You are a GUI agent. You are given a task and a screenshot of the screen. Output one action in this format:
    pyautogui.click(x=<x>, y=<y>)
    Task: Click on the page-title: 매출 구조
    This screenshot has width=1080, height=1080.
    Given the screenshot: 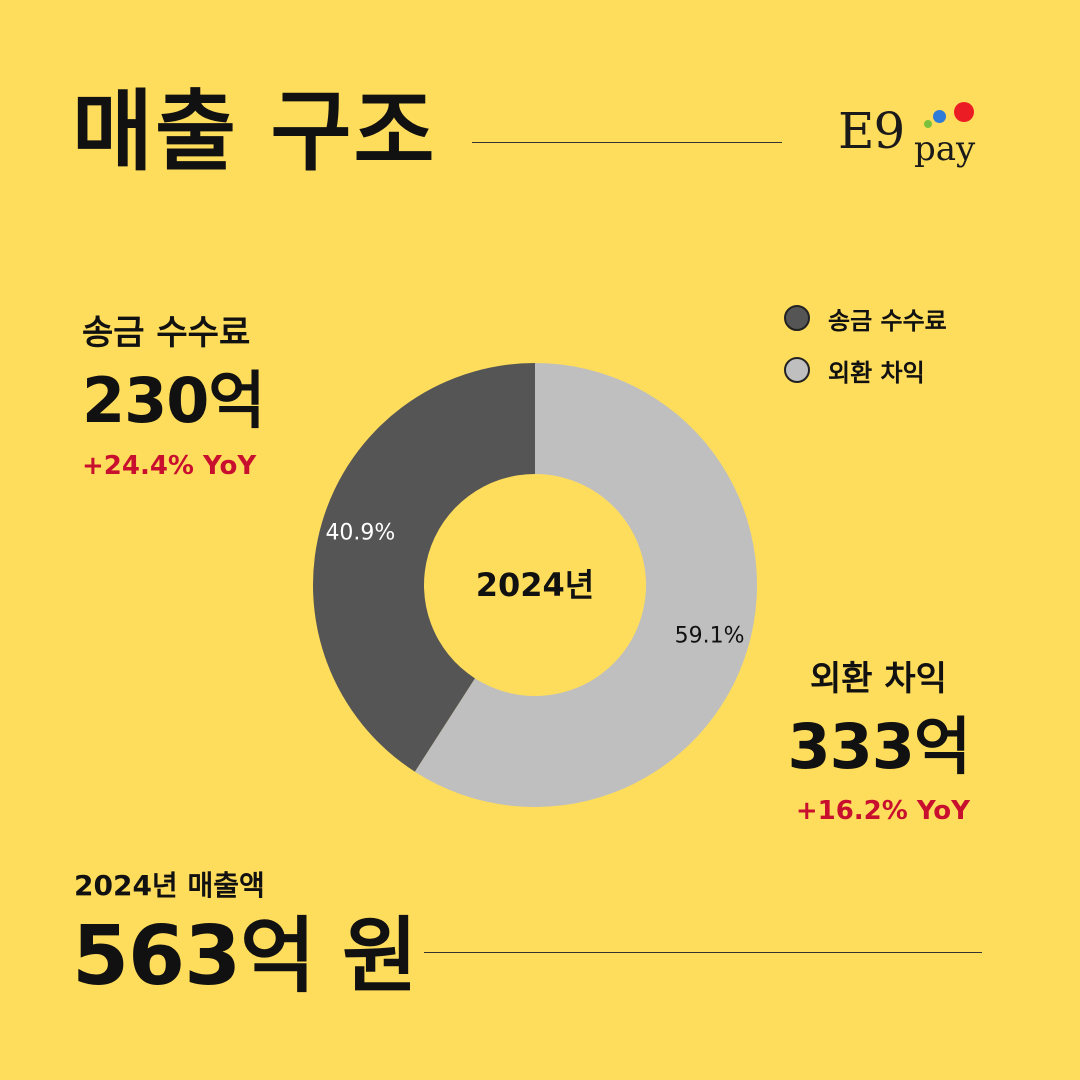 What is the action you would take?
    pyautogui.click(x=254, y=131)
    